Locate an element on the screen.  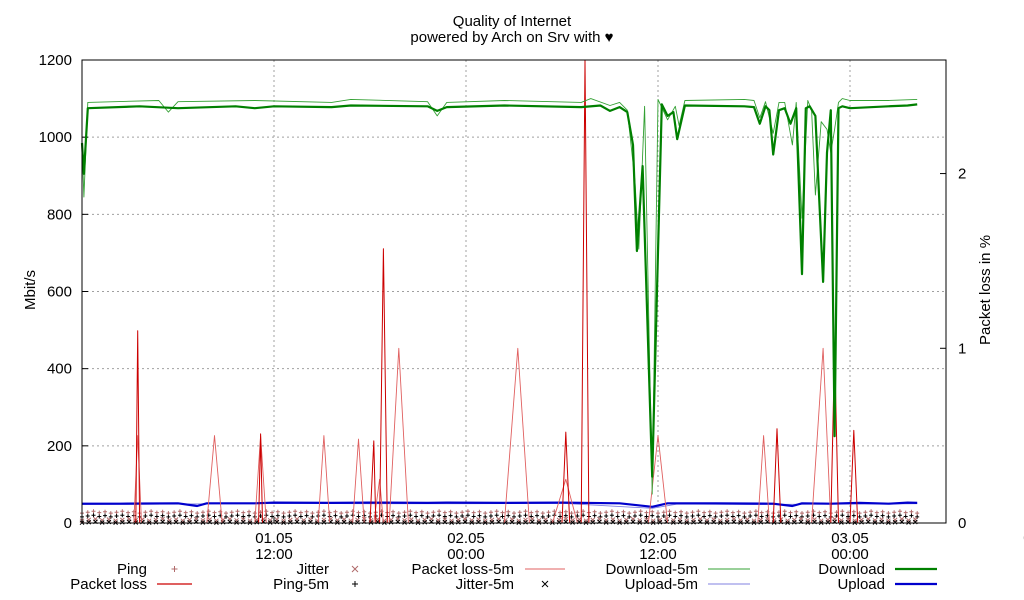
x-tick-label-day: 03.05 is located at coordinates (850, 538).